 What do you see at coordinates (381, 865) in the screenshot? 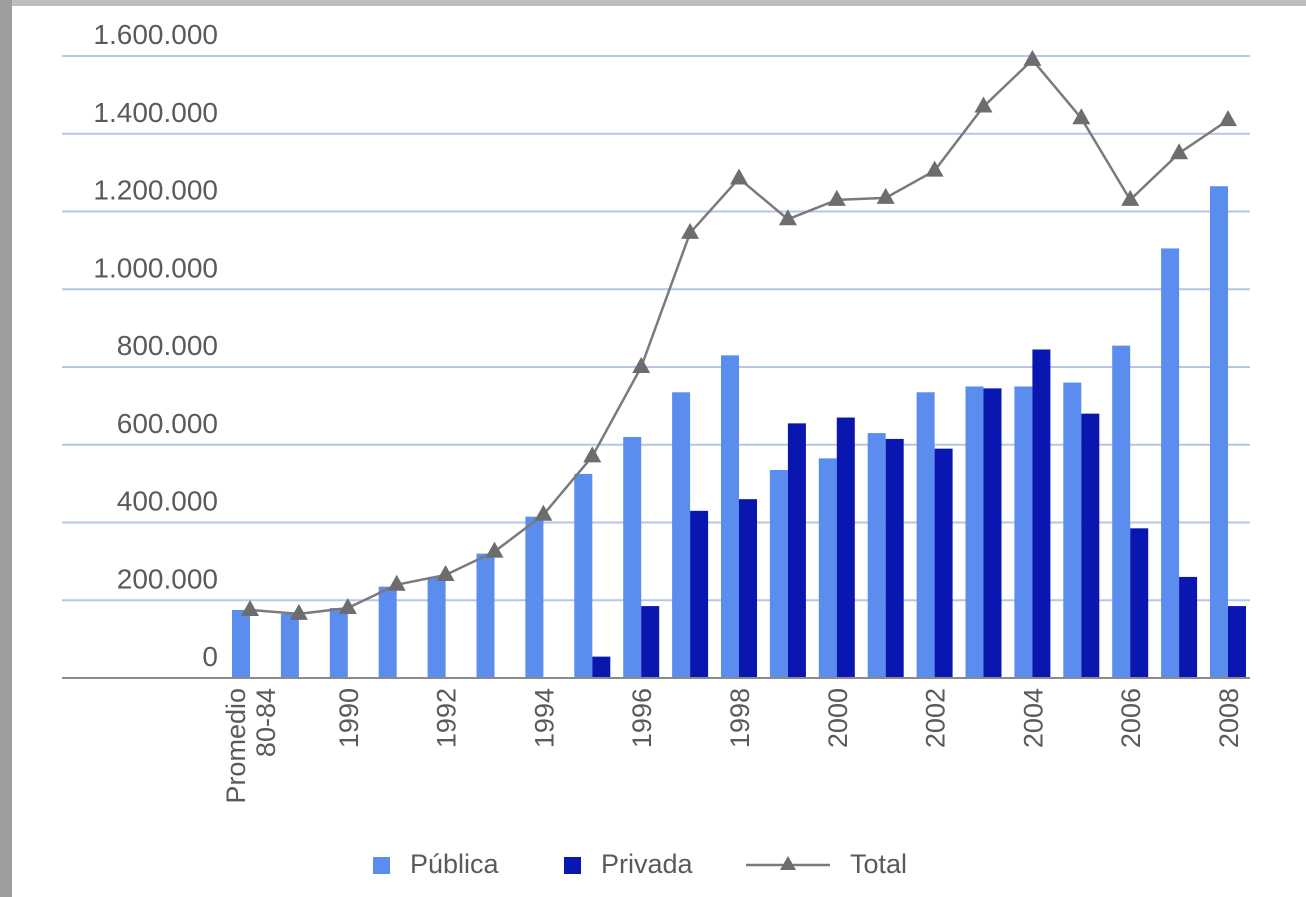
I see `legend-swatch-publica` at bounding box center [381, 865].